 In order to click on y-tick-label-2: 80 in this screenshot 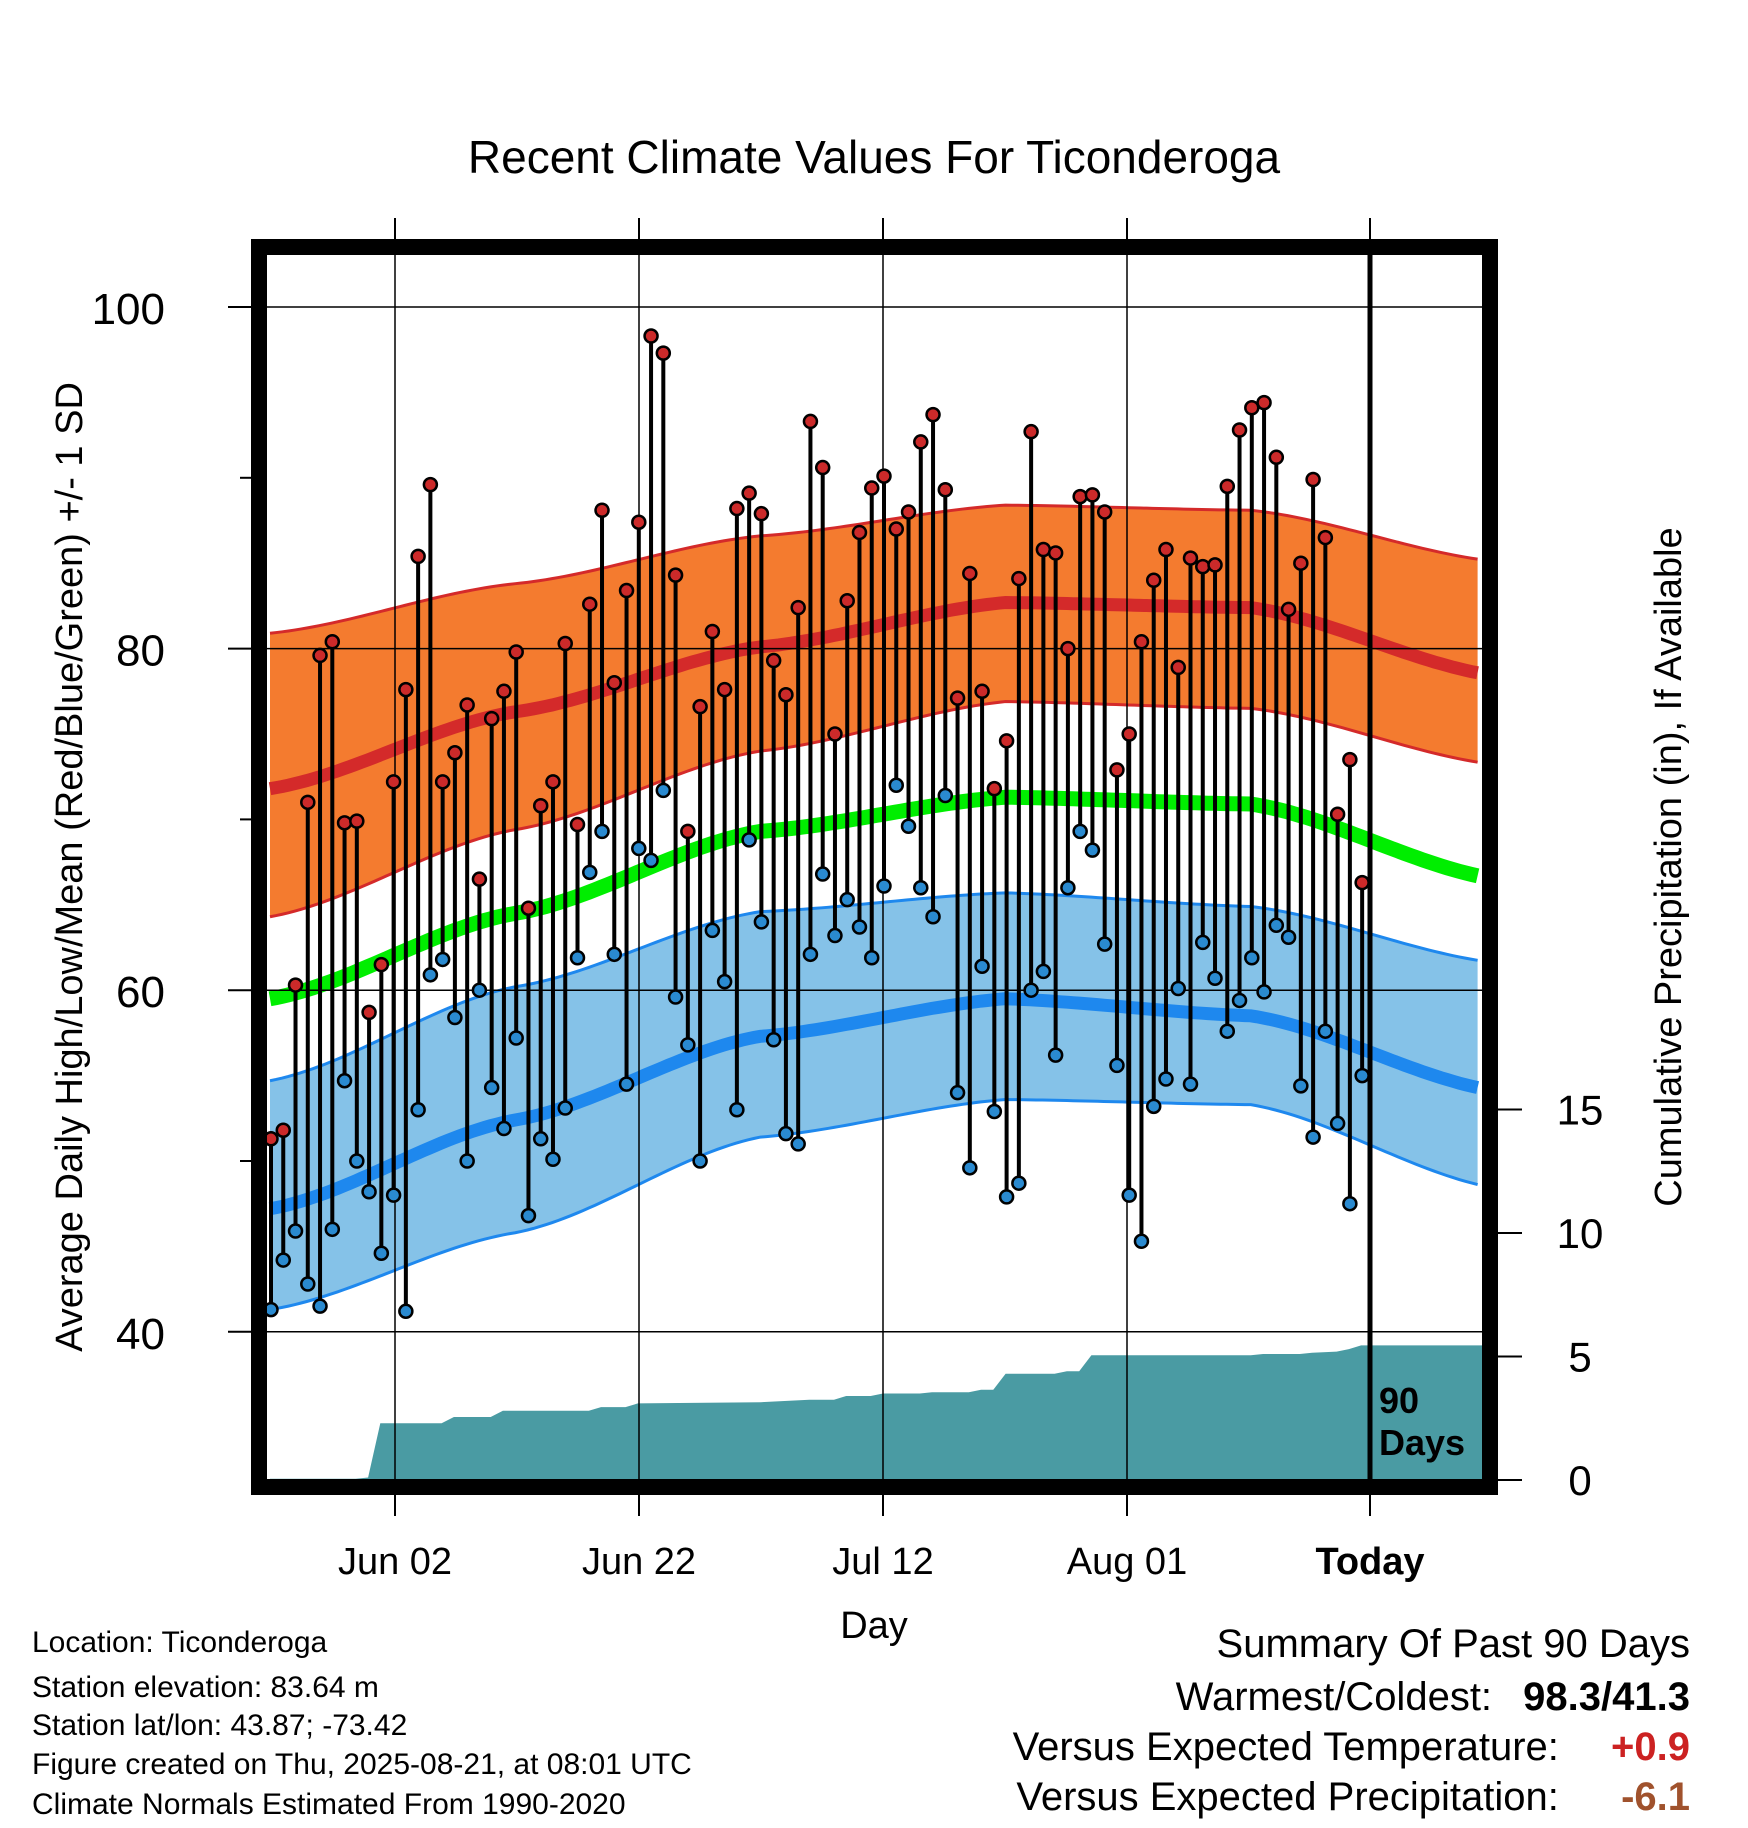, I will do `click(140, 651)`.